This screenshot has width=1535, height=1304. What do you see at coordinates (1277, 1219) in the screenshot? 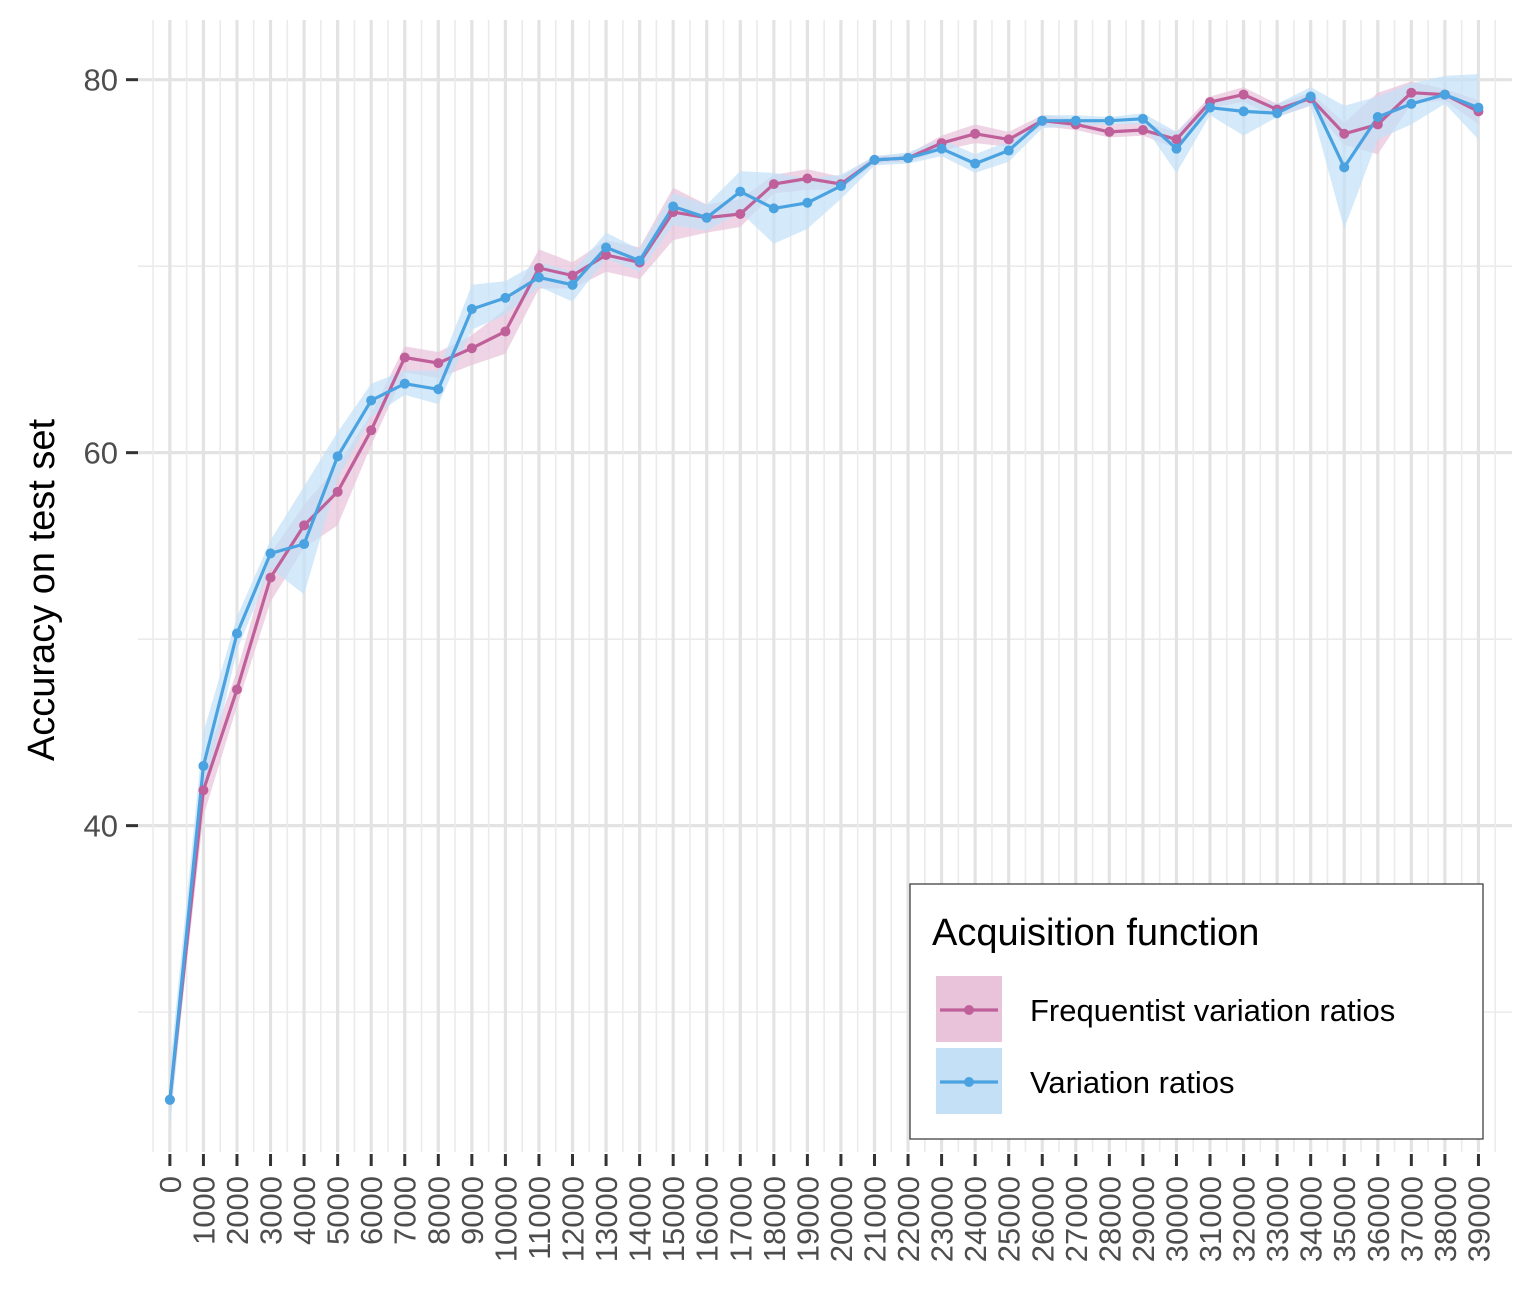
I see `x-tick-label: 33000` at bounding box center [1277, 1219].